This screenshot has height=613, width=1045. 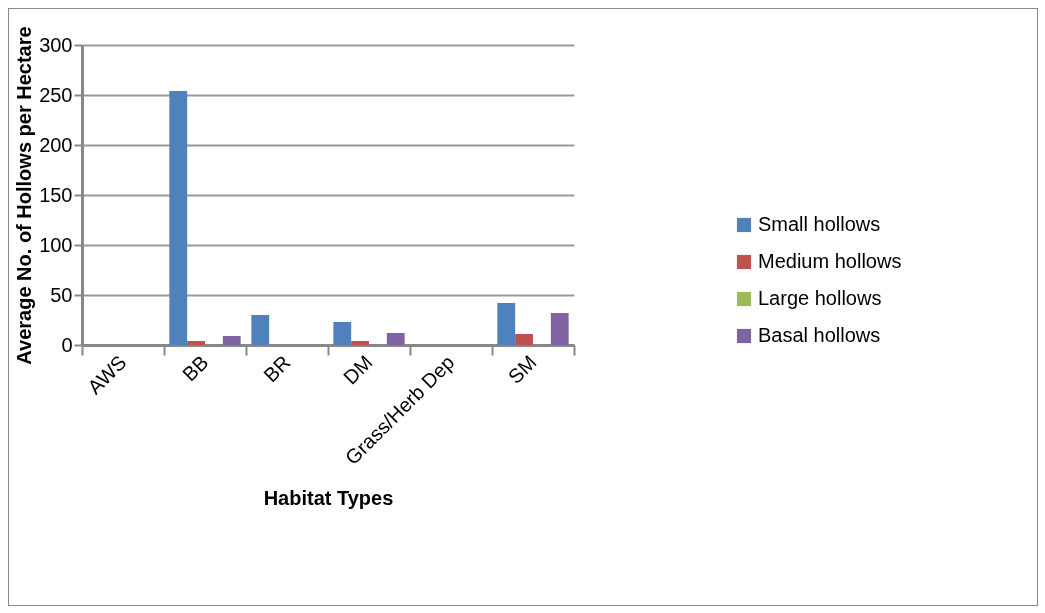 What do you see at coordinates (830, 261) in the screenshot?
I see `legend-label: Medium hollows` at bounding box center [830, 261].